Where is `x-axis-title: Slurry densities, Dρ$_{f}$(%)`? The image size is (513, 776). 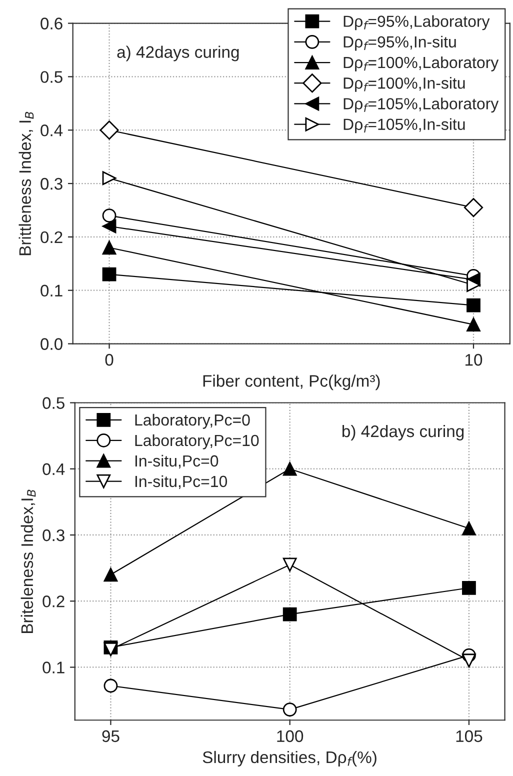
x-axis-title: Slurry densities, Dρ$_{f}$(%) is located at coordinates (289, 758).